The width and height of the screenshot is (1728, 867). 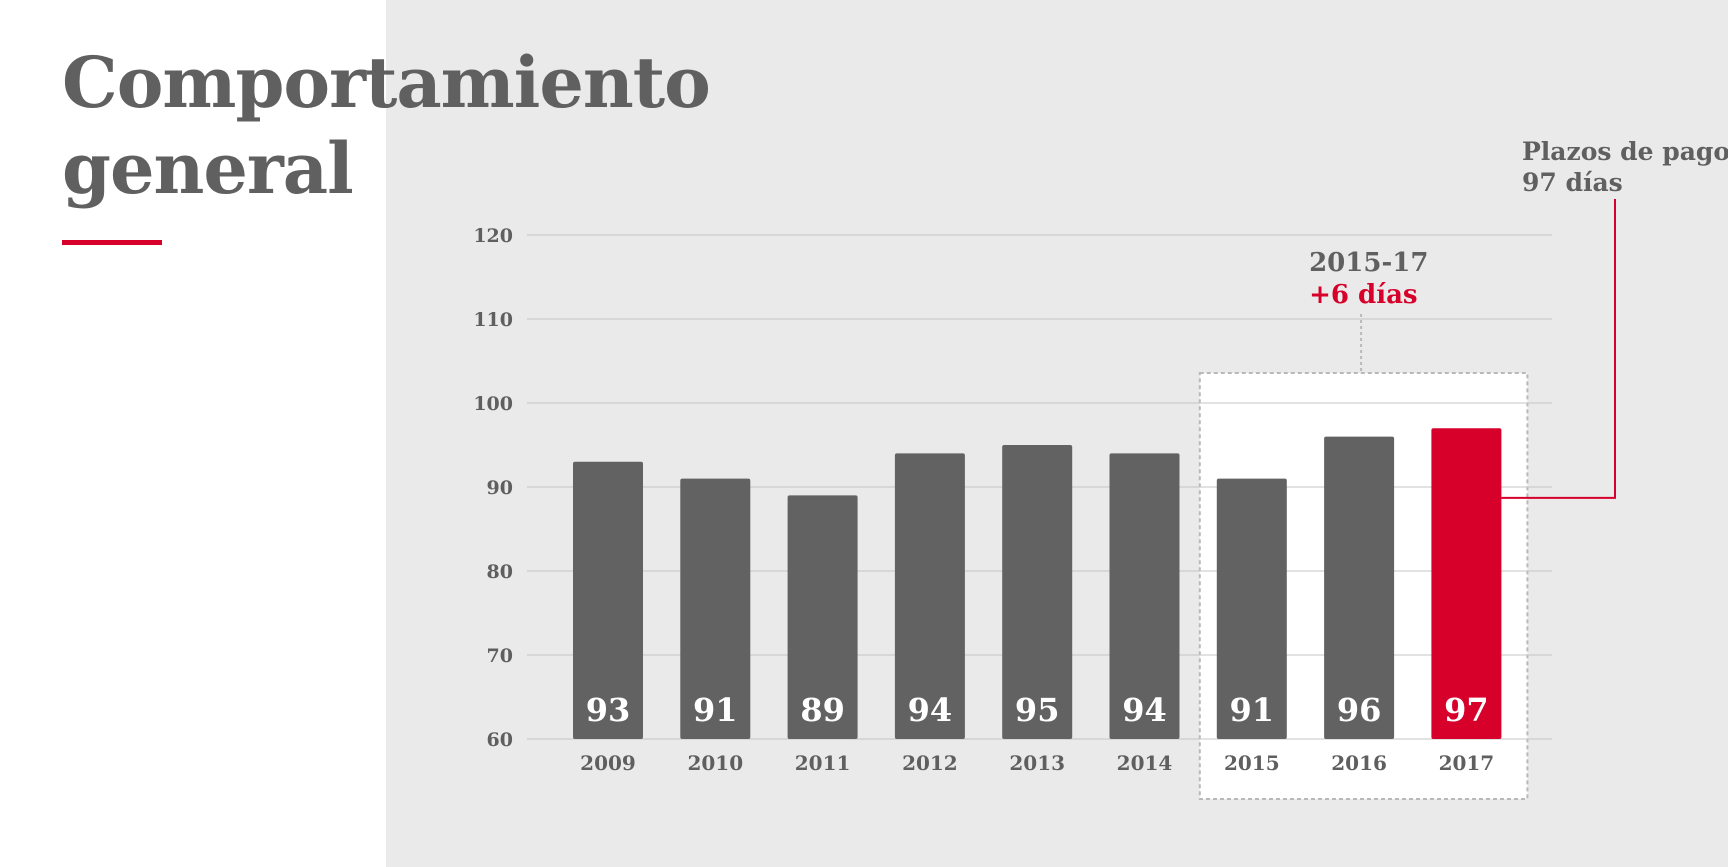 What do you see at coordinates (500, 740) in the screenshot?
I see `y-tick-label: 60` at bounding box center [500, 740].